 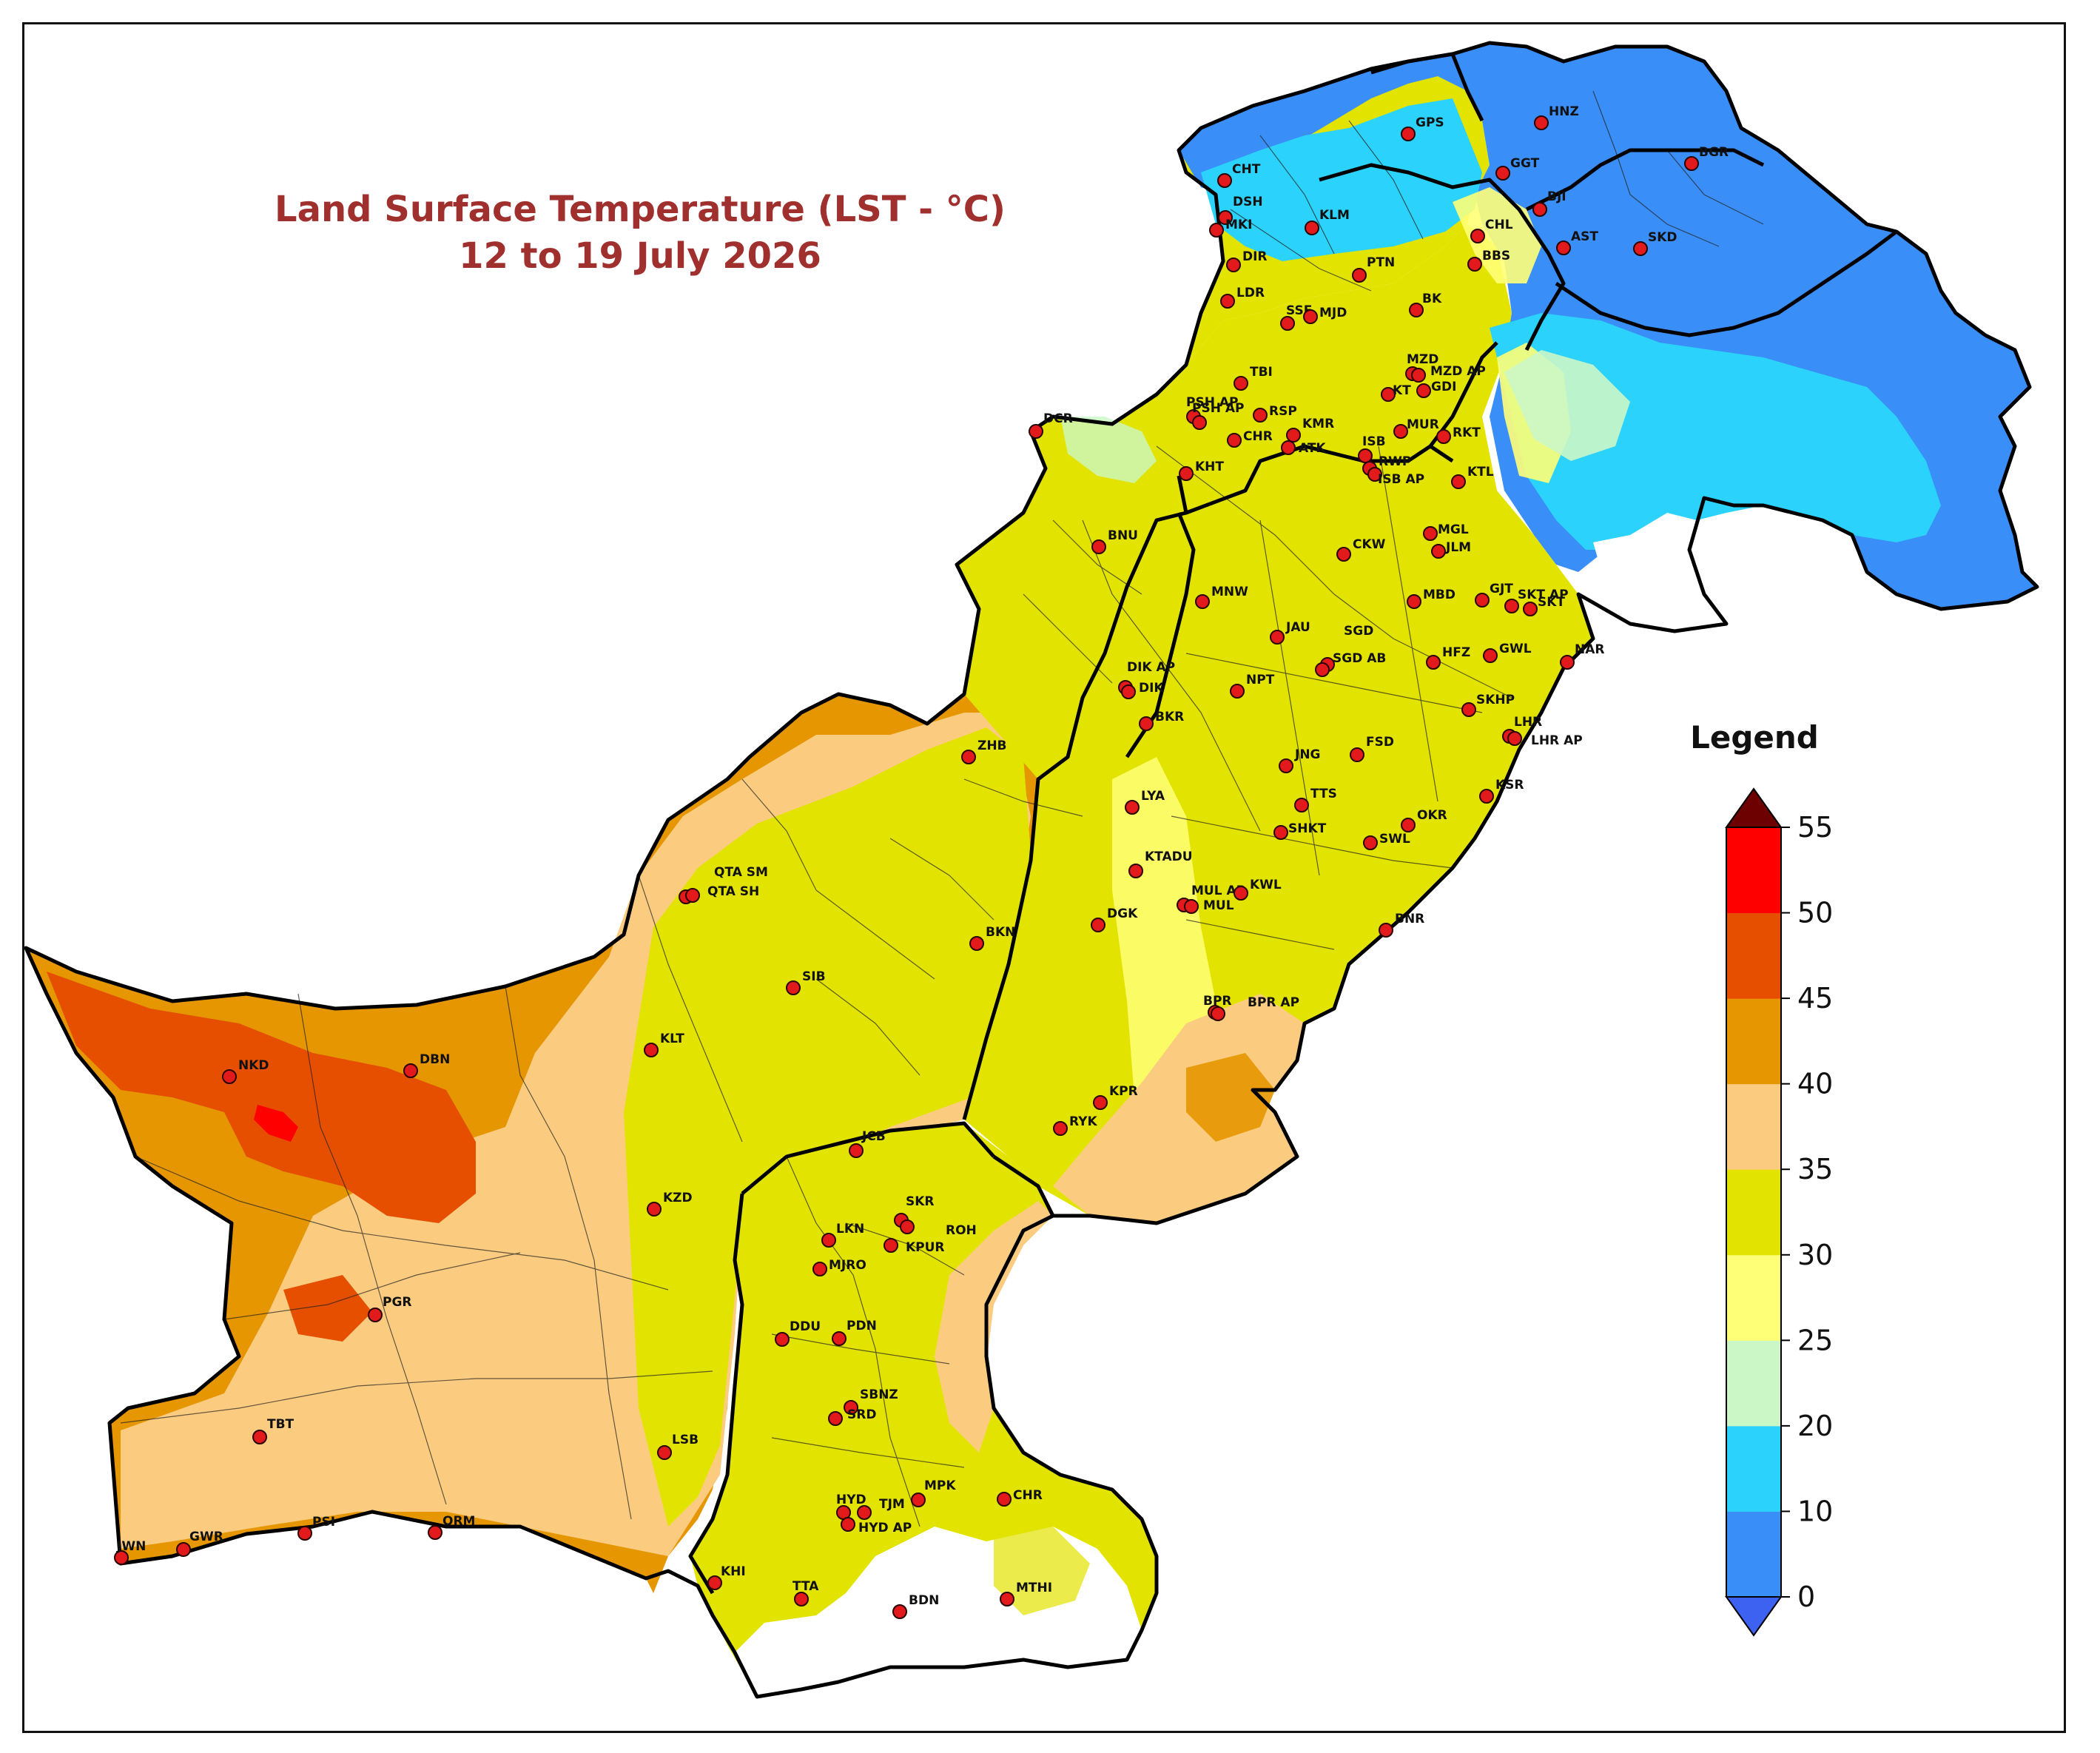 I want to click on station-skhp: SKHP, so click(x=1488, y=705).